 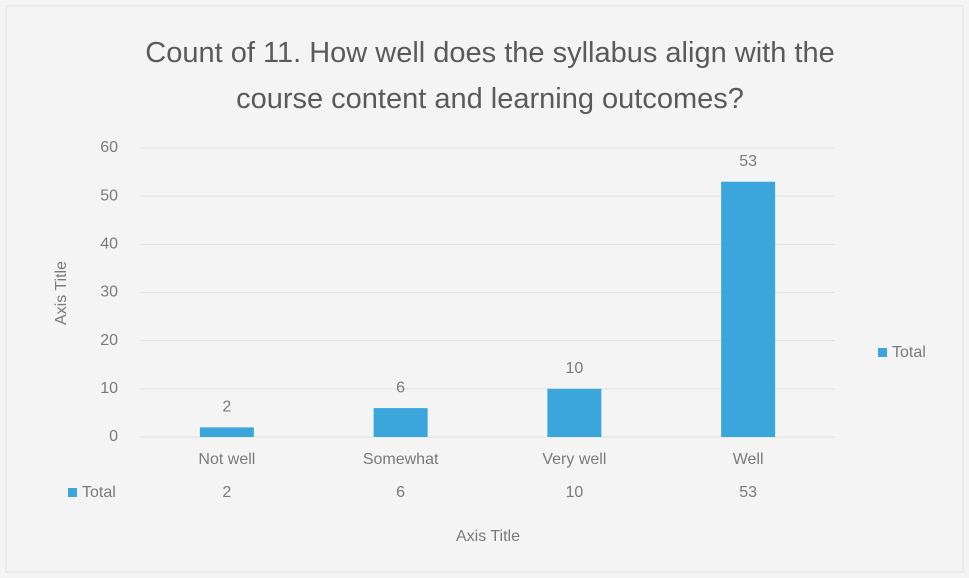 What do you see at coordinates (909, 352) in the screenshot?
I see `legend-label: Total` at bounding box center [909, 352].